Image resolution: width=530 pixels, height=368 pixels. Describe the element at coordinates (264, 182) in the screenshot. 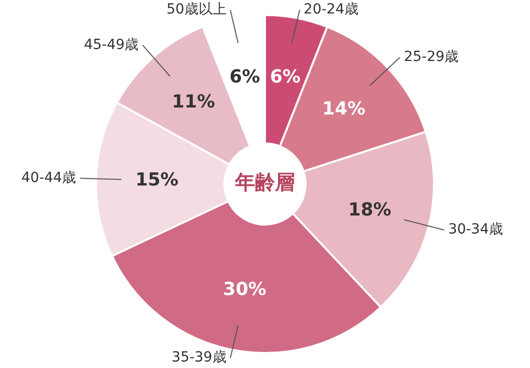

I see `text: 年齢層` at that location.